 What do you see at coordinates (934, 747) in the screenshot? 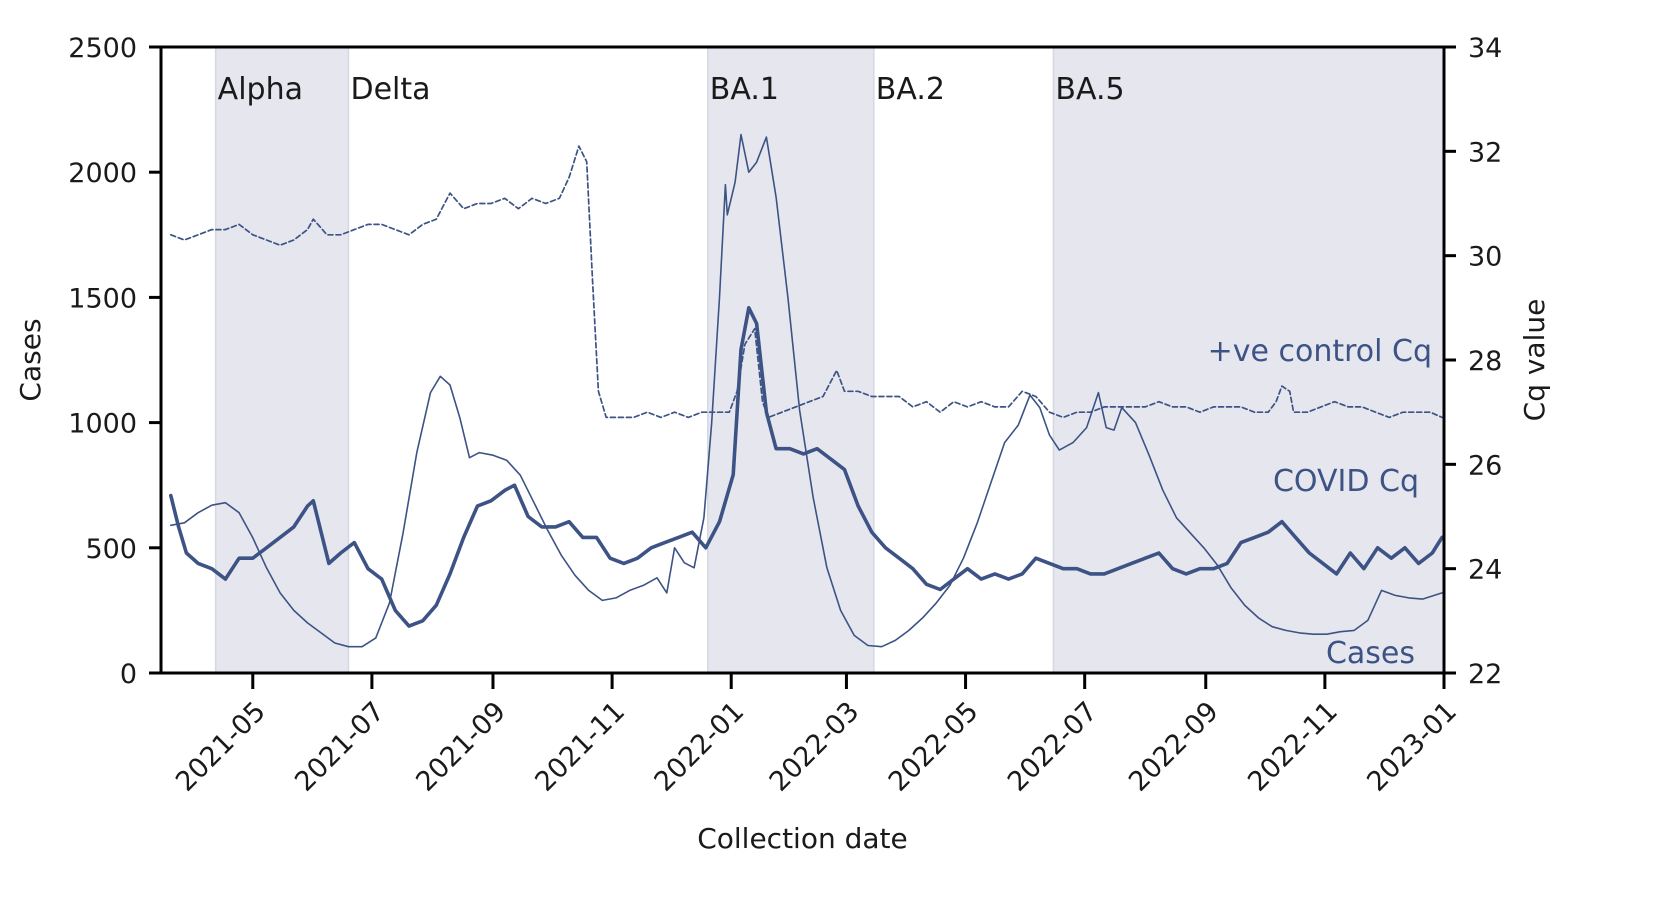
I see `x-tick-label: 2022-05` at bounding box center [934, 747].